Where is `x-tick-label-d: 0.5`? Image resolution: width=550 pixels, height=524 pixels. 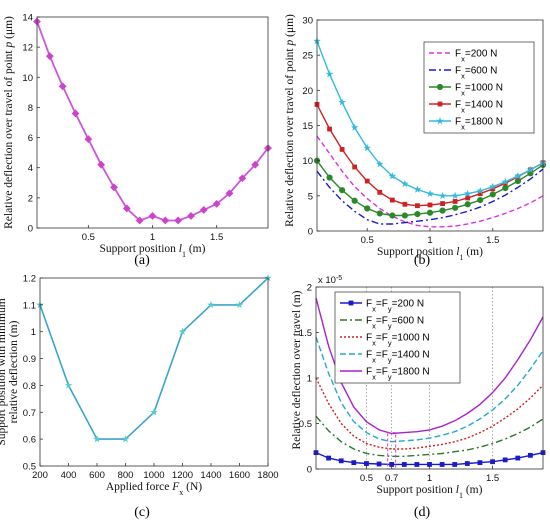
x-tick-label-d: 0.5 is located at coordinates (366, 478).